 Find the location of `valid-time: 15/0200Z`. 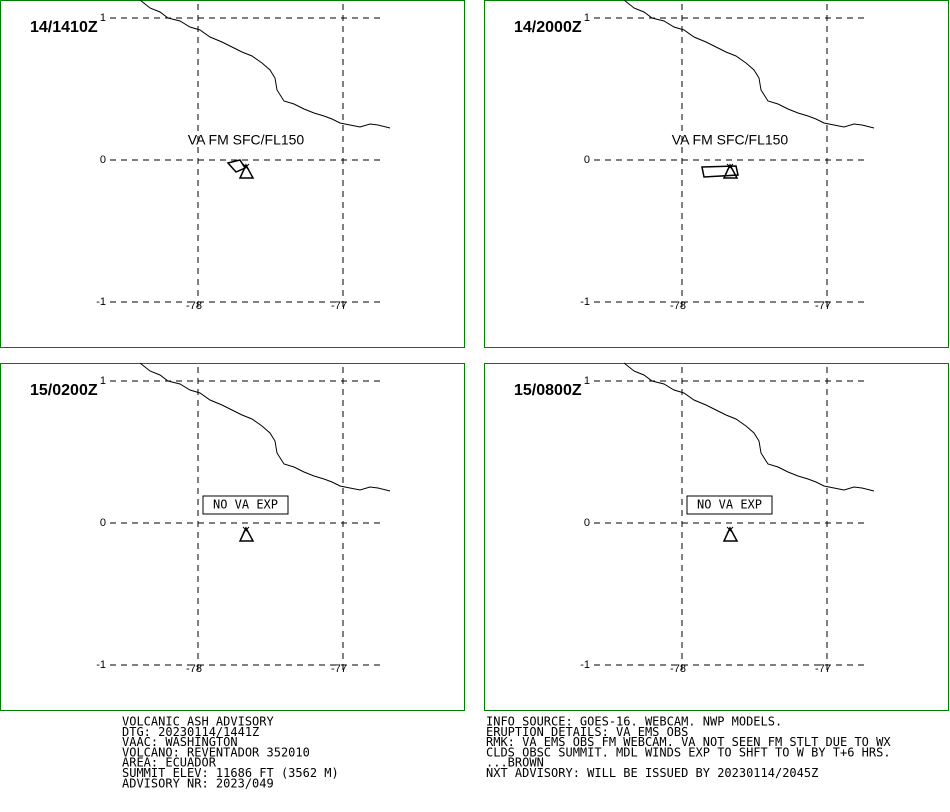

valid-time: 15/0200Z is located at coordinates (64, 390).